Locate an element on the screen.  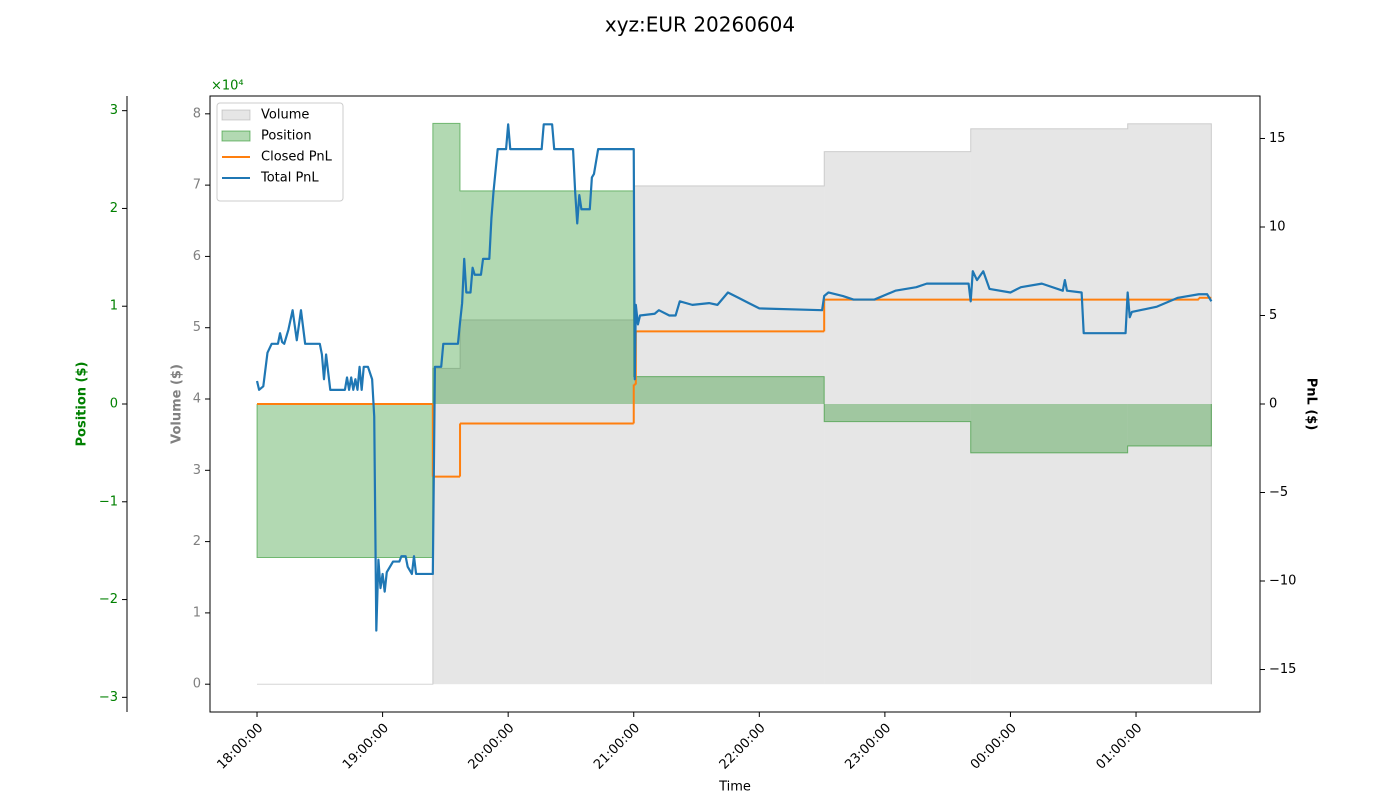
y-tick-label: −10 is located at coordinates (1282, 581).